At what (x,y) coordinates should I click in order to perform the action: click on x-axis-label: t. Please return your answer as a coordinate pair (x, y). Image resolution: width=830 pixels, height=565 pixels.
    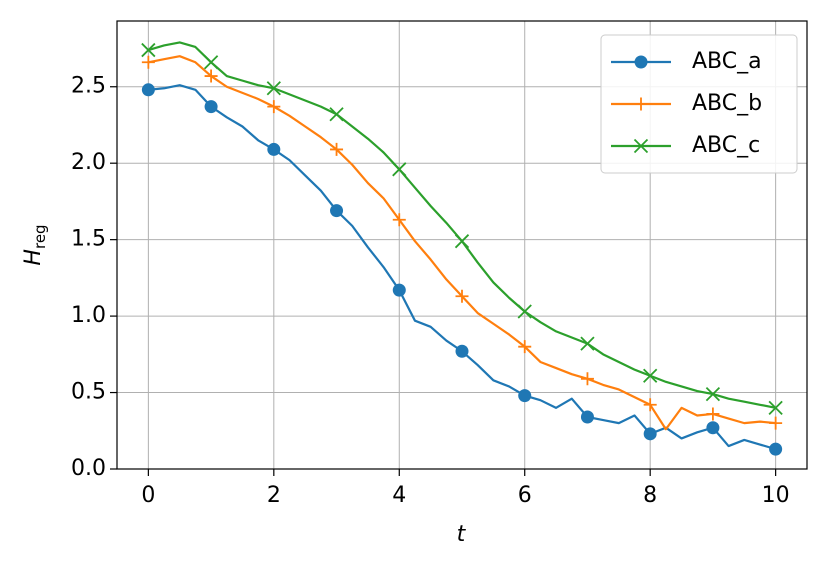
    Looking at the image, I should click on (462, 534).